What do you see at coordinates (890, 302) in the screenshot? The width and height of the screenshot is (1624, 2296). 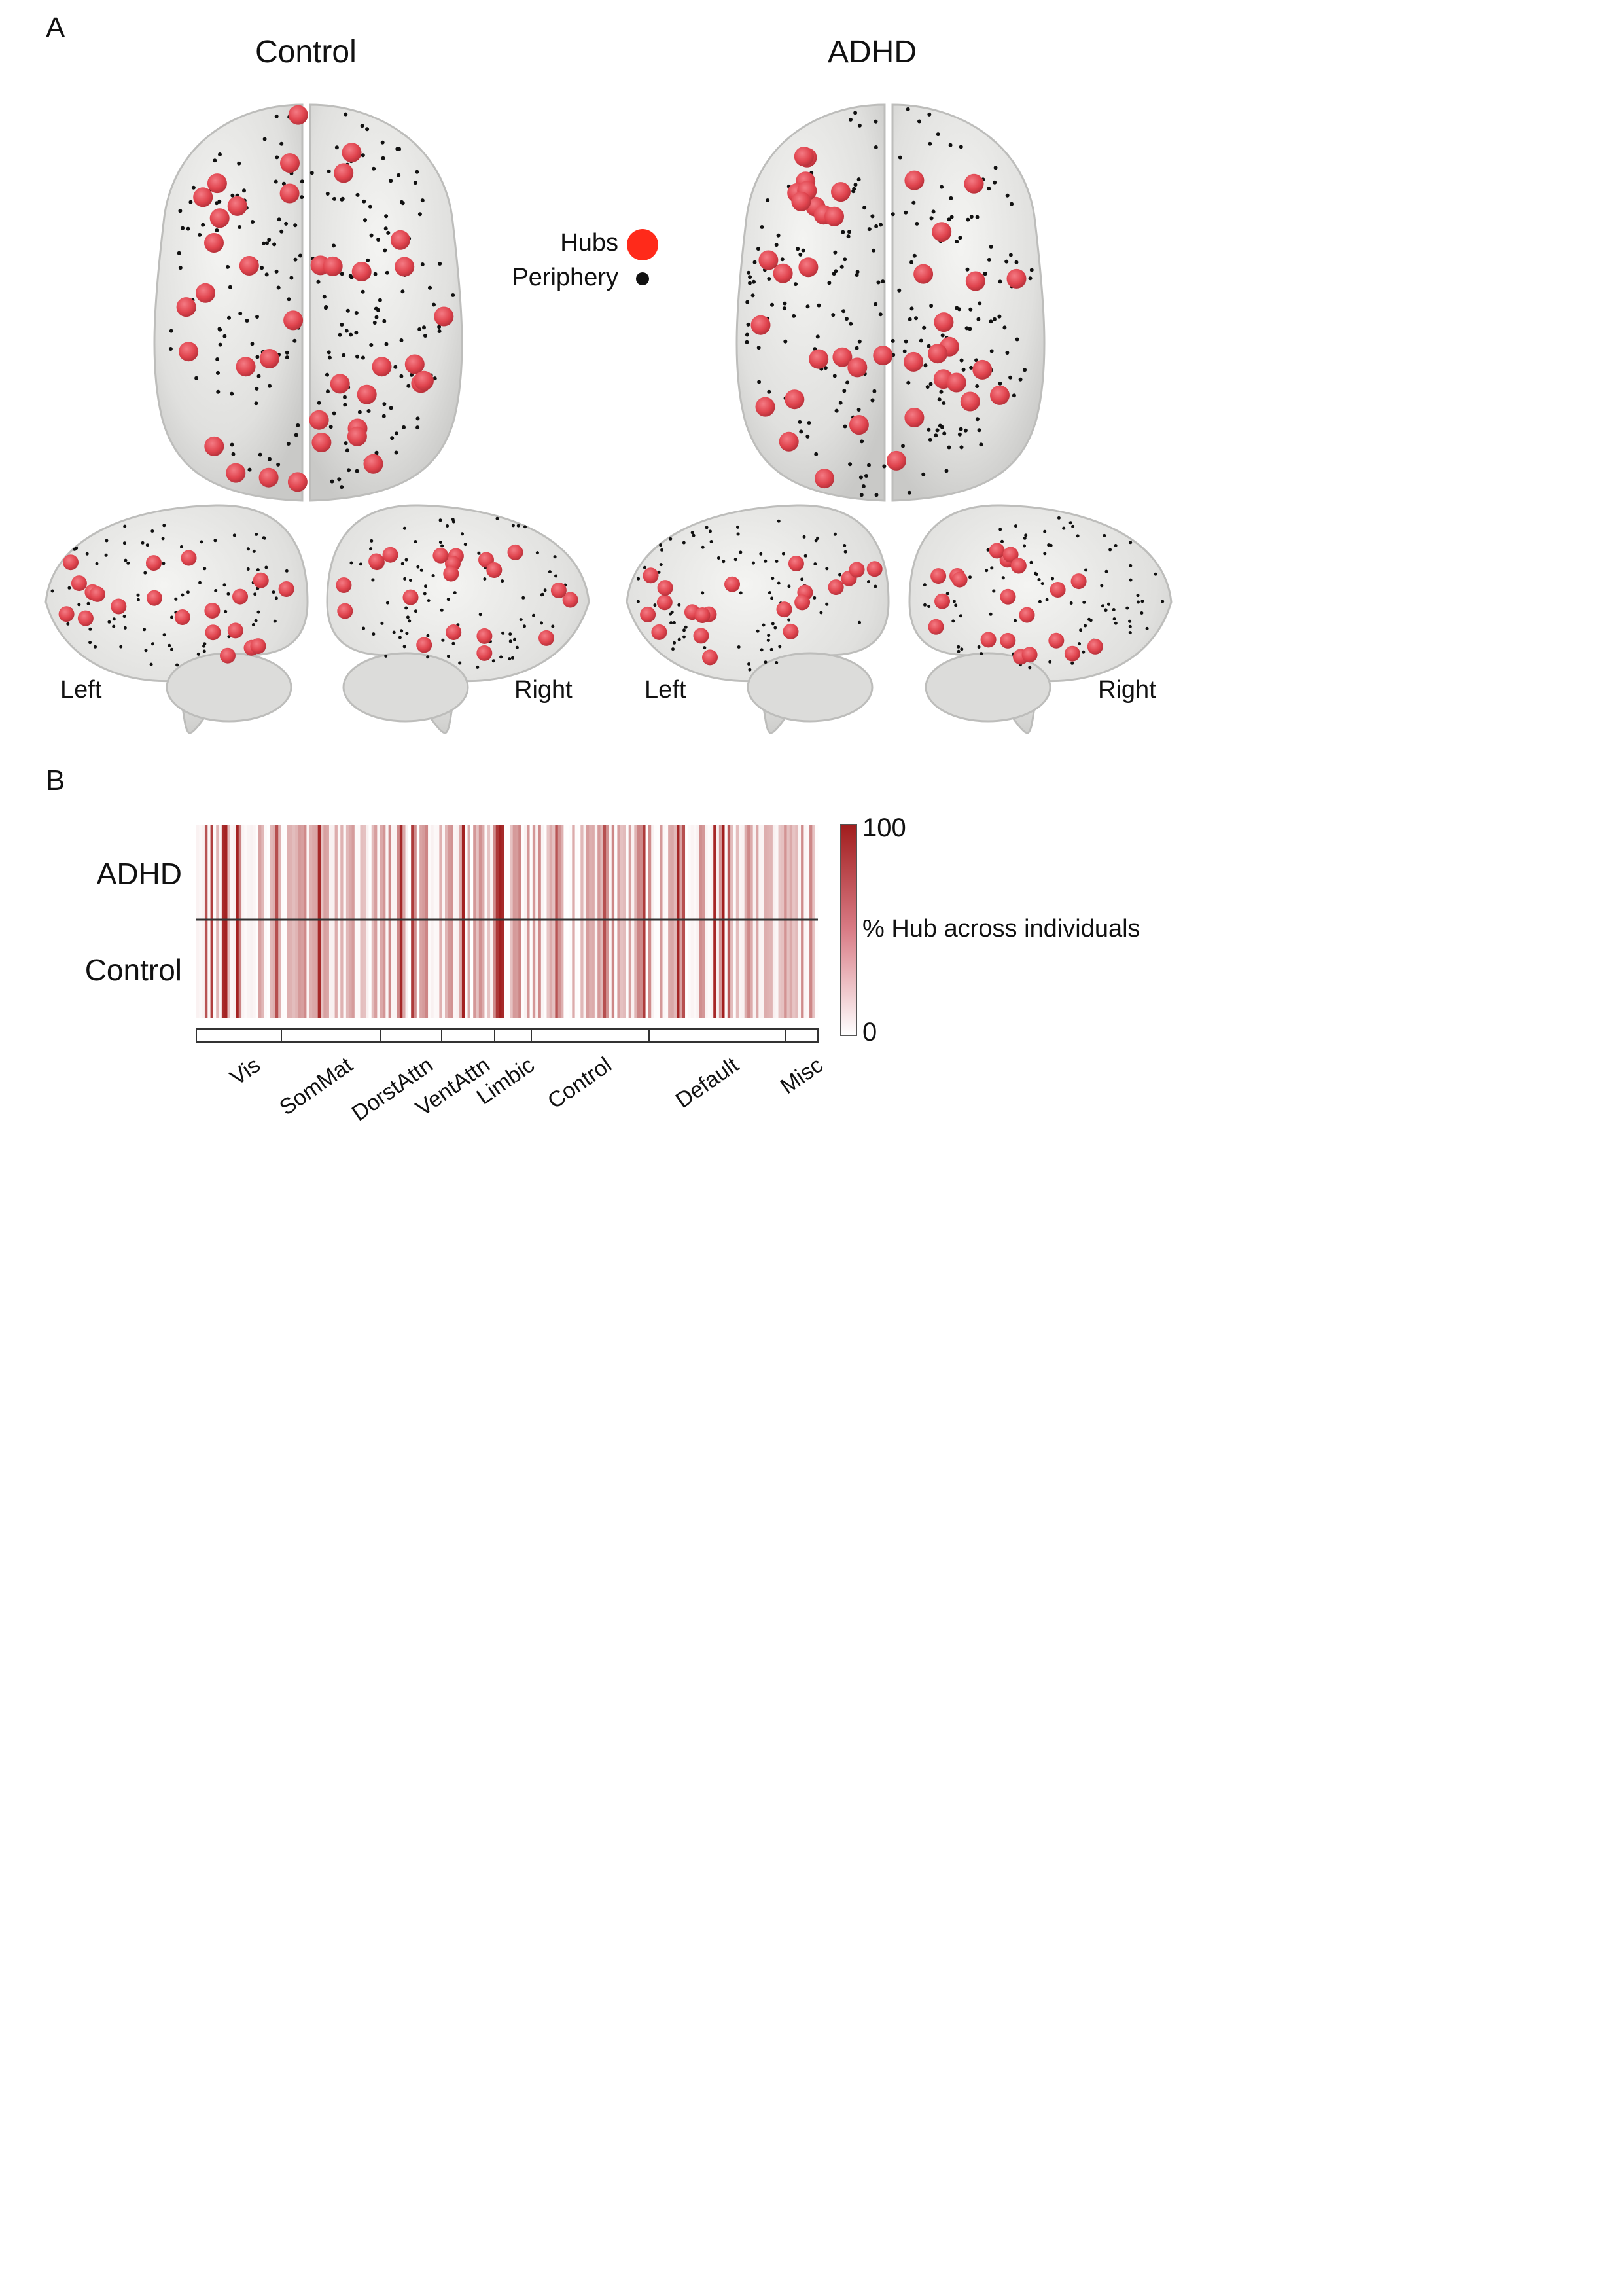 I see `adhd-top-view` at bounding box center [890, 302].